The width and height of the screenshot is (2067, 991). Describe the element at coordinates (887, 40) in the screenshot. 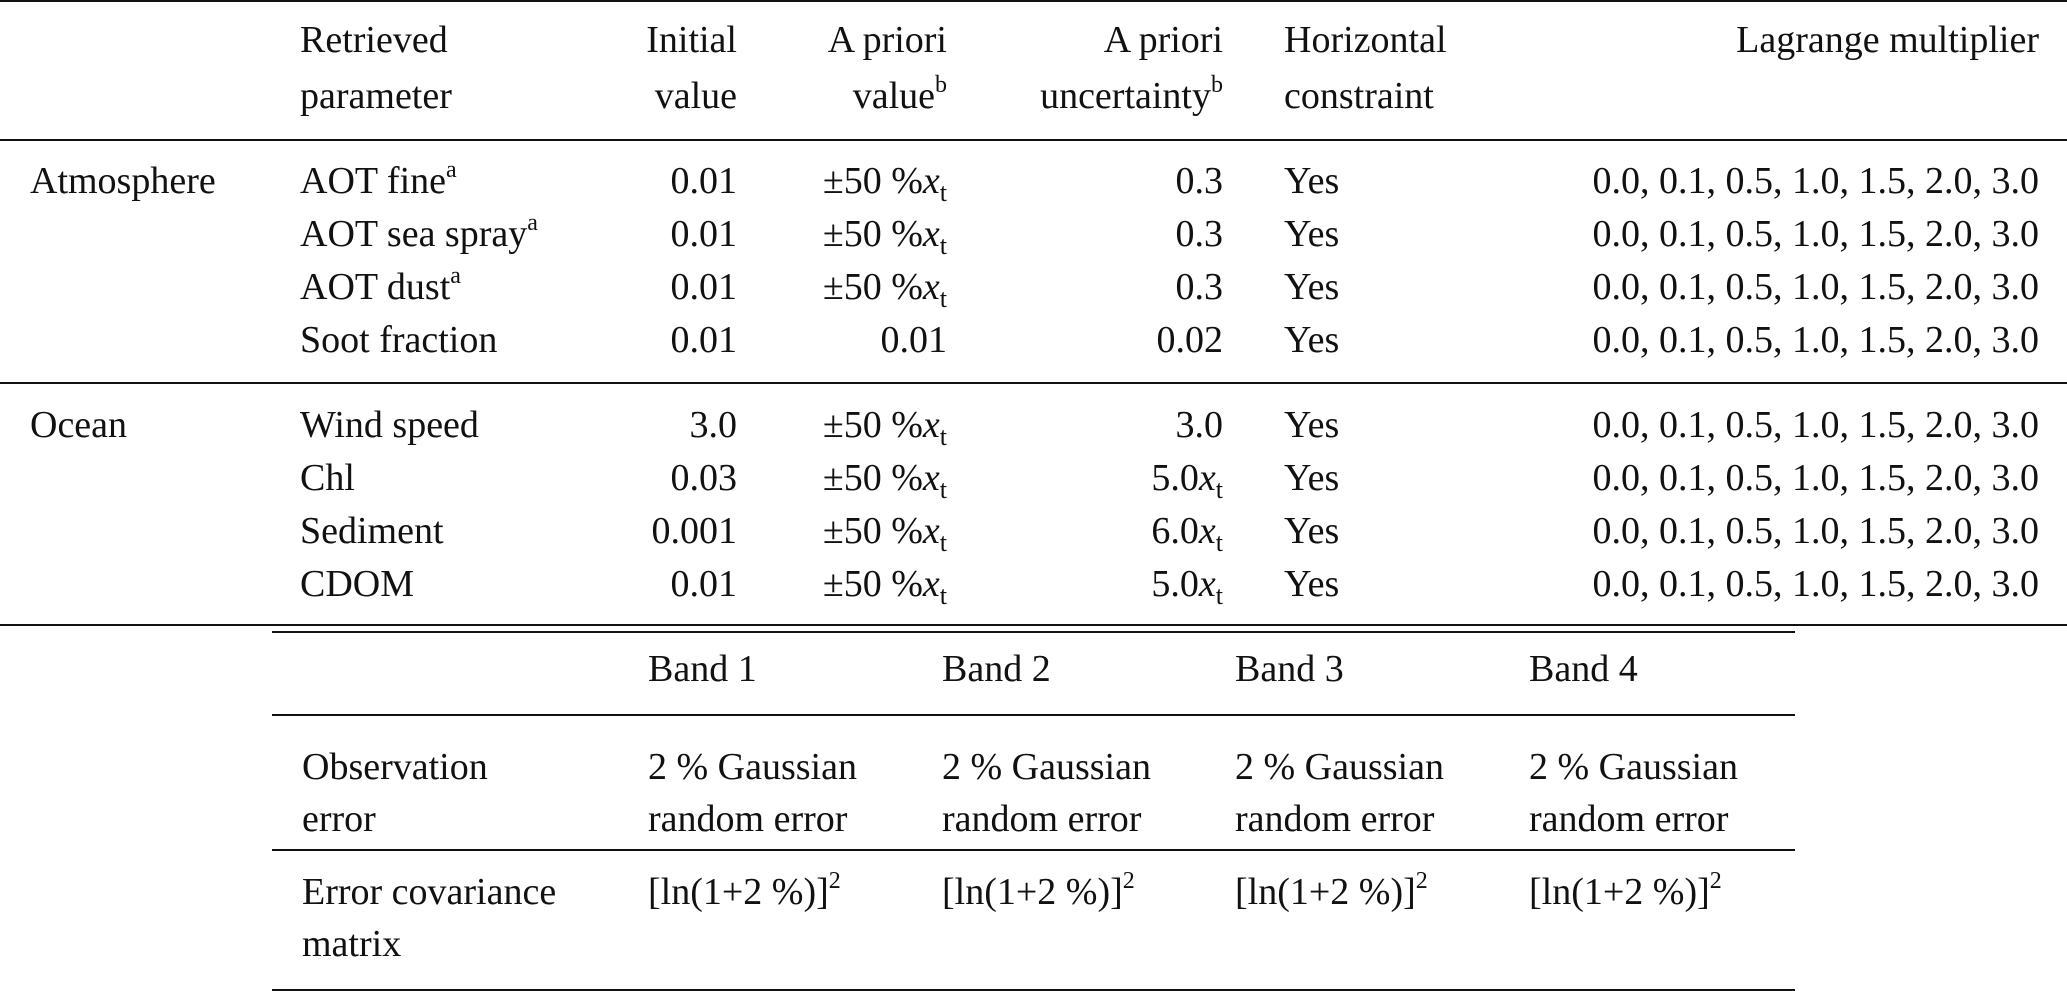

I see `header-apriori-value-line1: A priori` at that location.